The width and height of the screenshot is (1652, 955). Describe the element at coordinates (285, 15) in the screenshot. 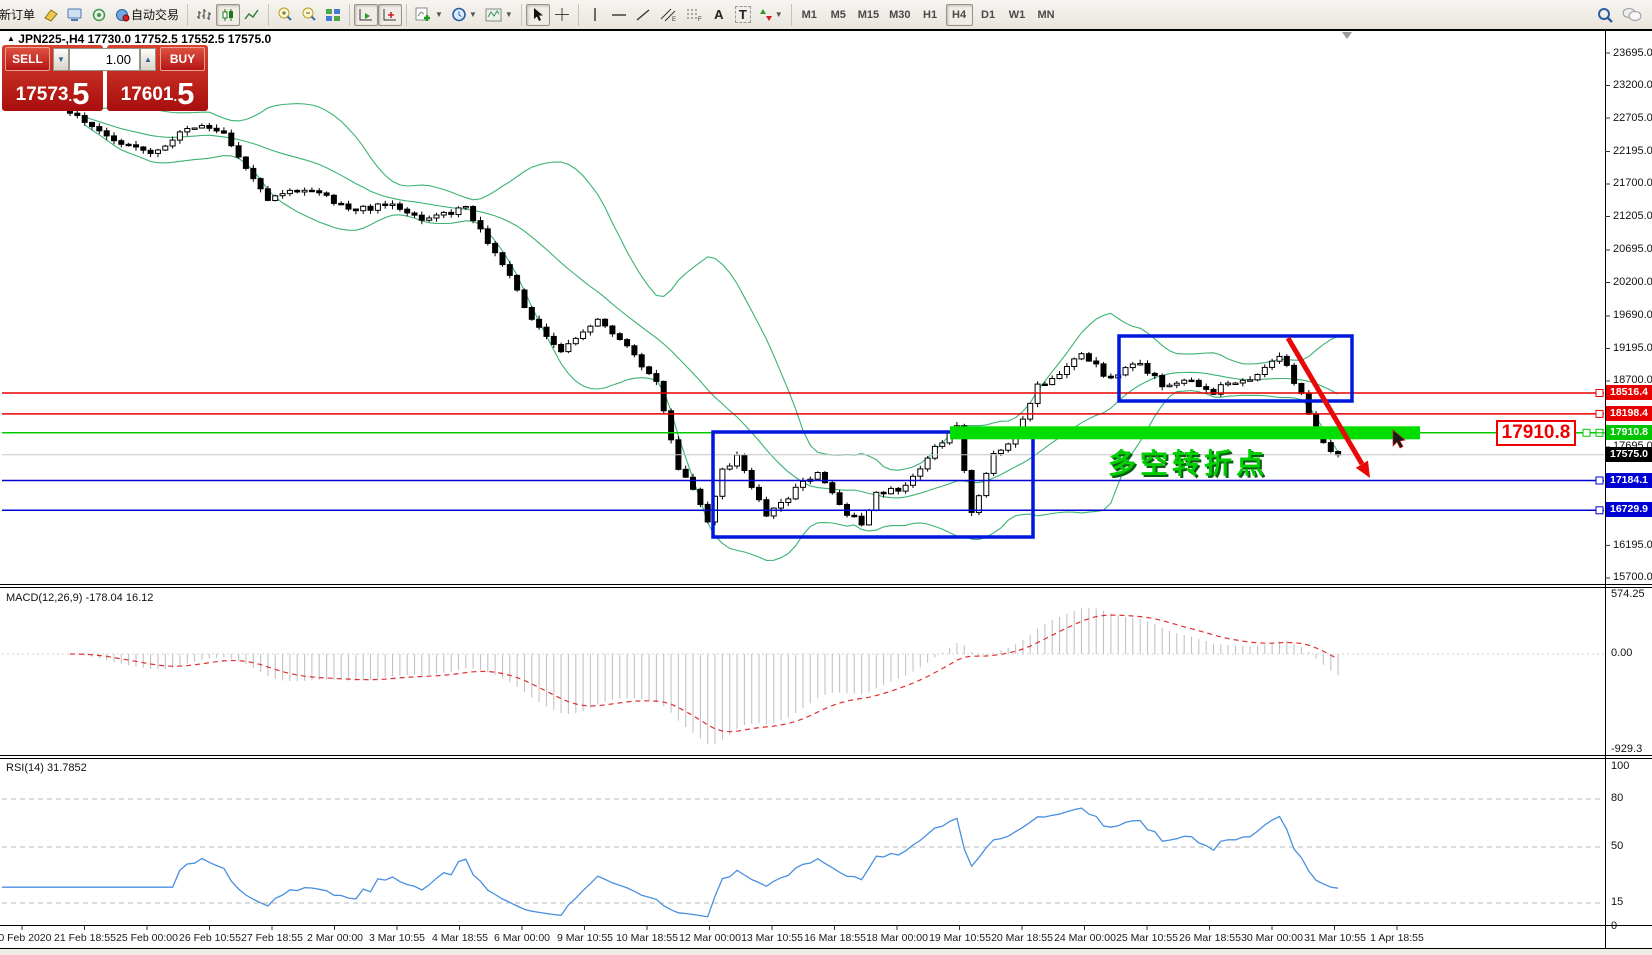

I see `zoom-in-icon` at that location.